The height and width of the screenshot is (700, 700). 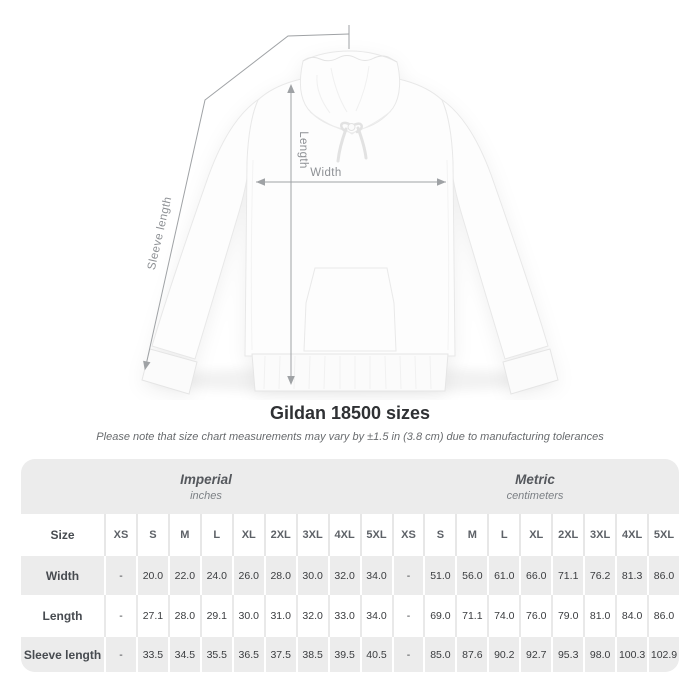 What do you see at coordinates (439, 616) in the screenshot?
I see `measurement-value-cell: 69.0` at bounding box center [439, 616].